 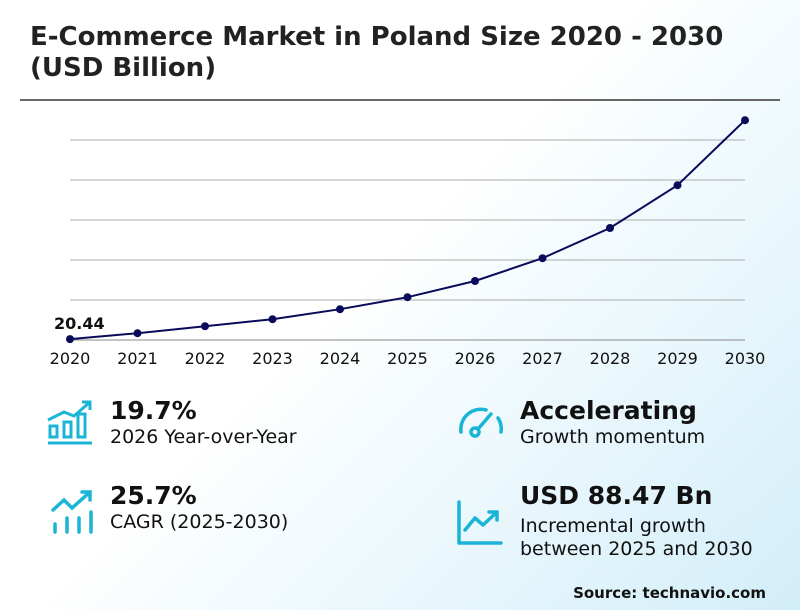 What do you see at coordinates (480, 522) in the screenshot?
I see `line-chart-icon` at bounding box center [480, 522].